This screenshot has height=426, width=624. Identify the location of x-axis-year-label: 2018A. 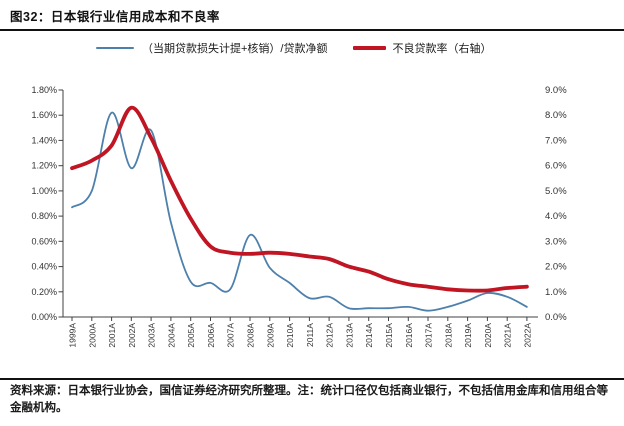
(448, 335).